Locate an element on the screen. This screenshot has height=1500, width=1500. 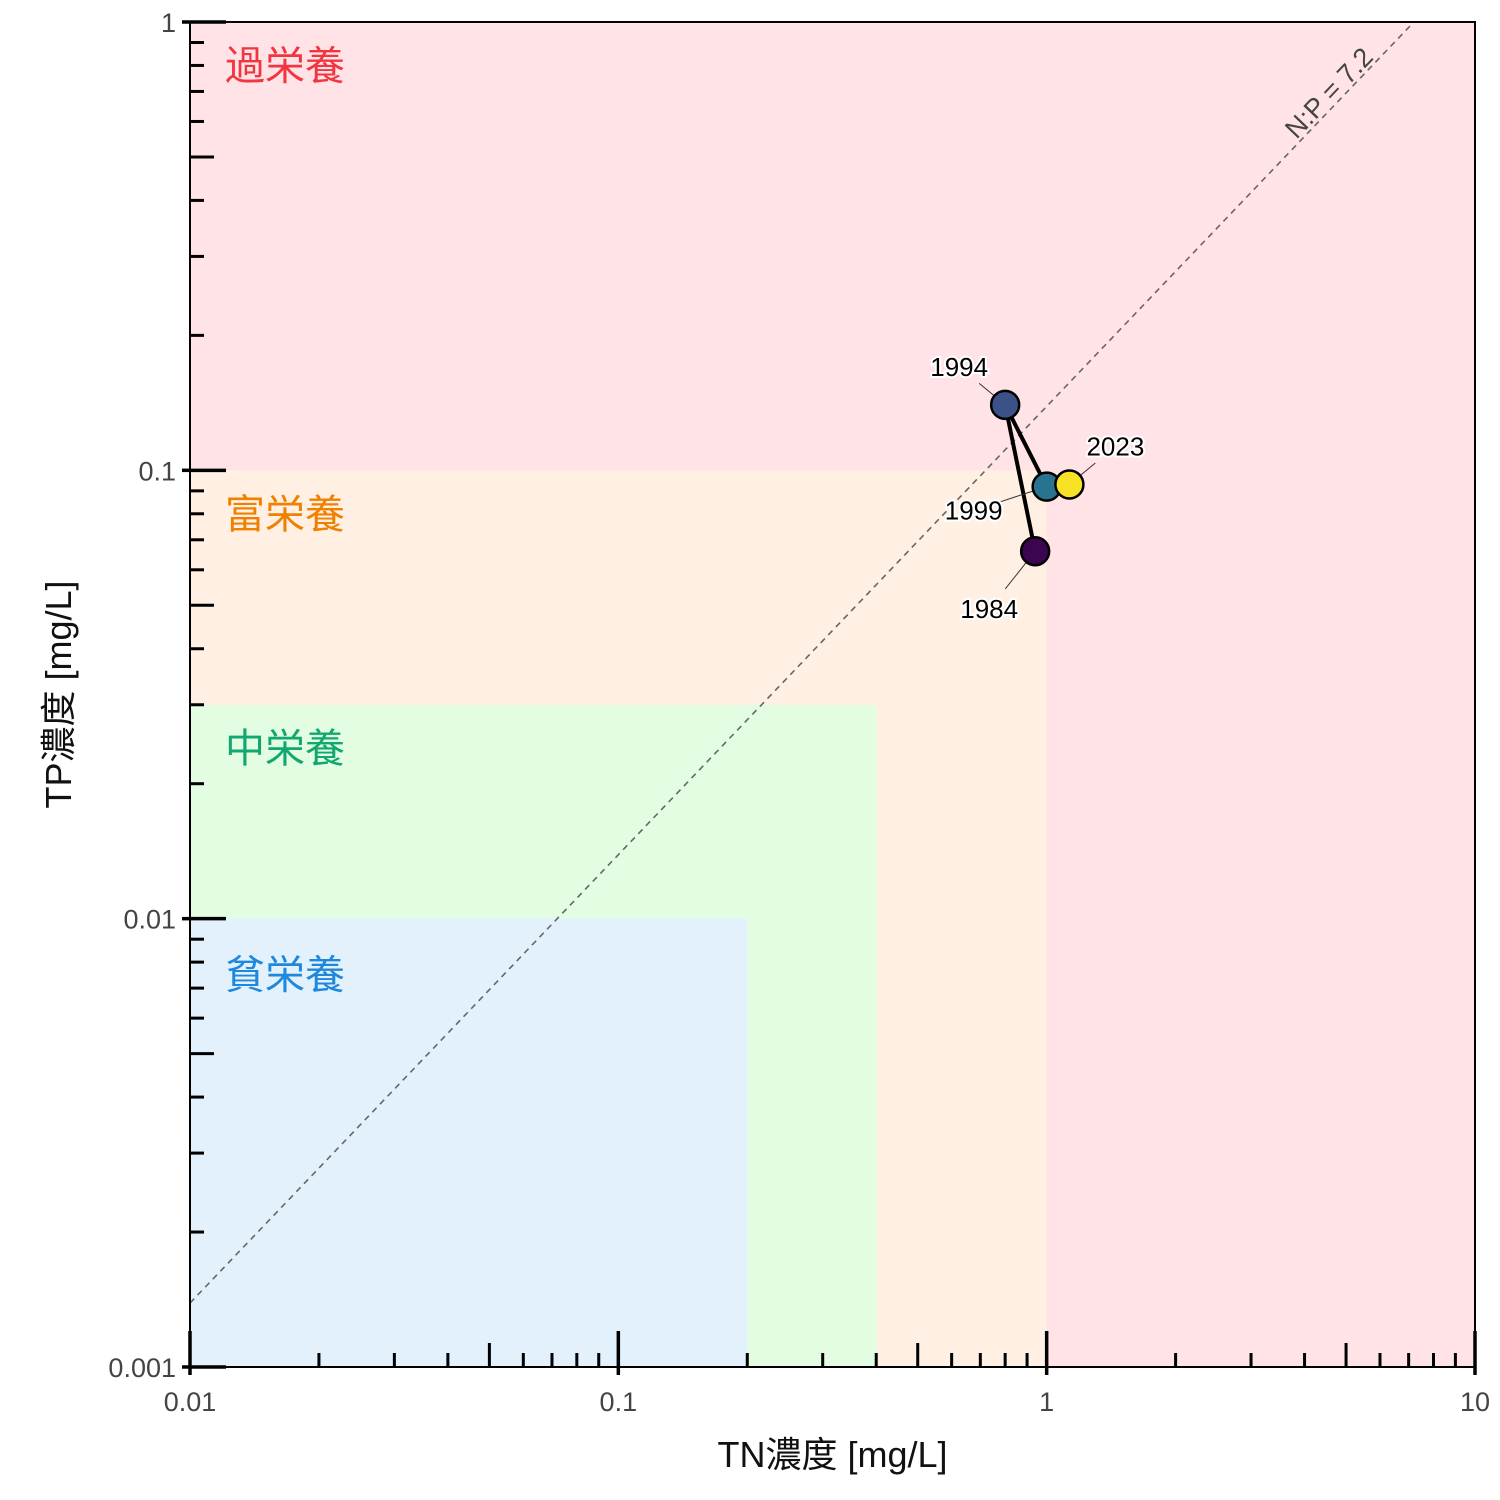
x-axis-title: TN濃度 [mg/L] is located at coordinates (832, 1454).